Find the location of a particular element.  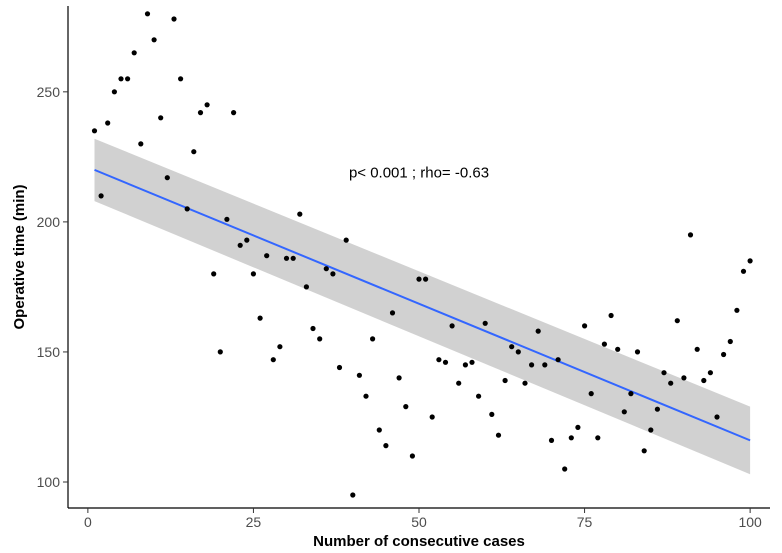

y-axis-title: Operative time (min) is located at coordinates (19, 256).